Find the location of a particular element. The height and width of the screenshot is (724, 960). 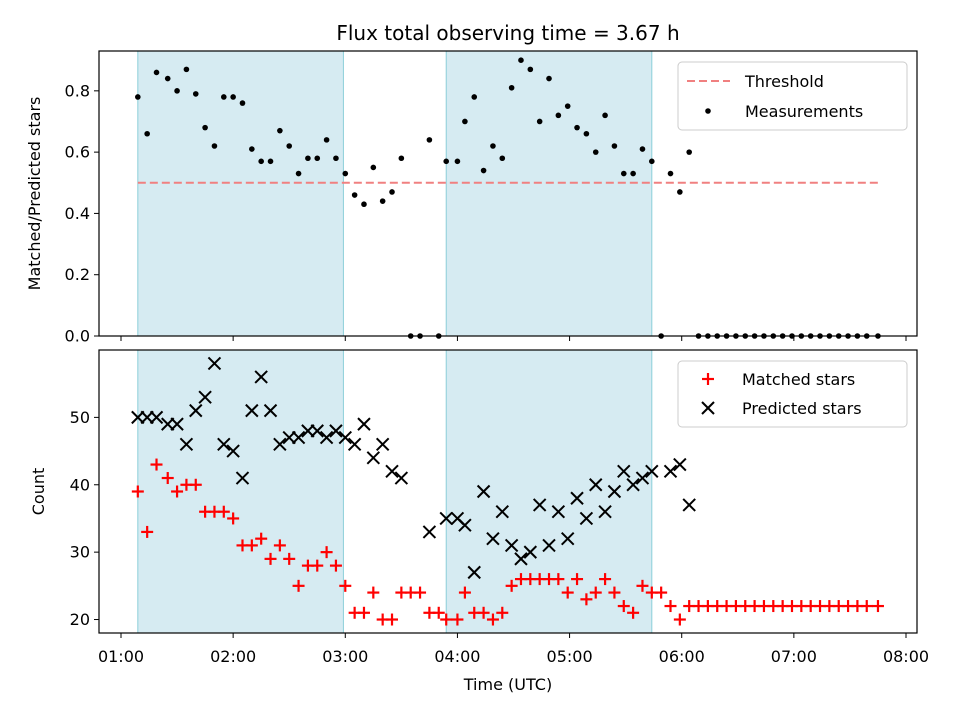

bottom-xtick-label: 08:00 is located at coordinates (906, 656).